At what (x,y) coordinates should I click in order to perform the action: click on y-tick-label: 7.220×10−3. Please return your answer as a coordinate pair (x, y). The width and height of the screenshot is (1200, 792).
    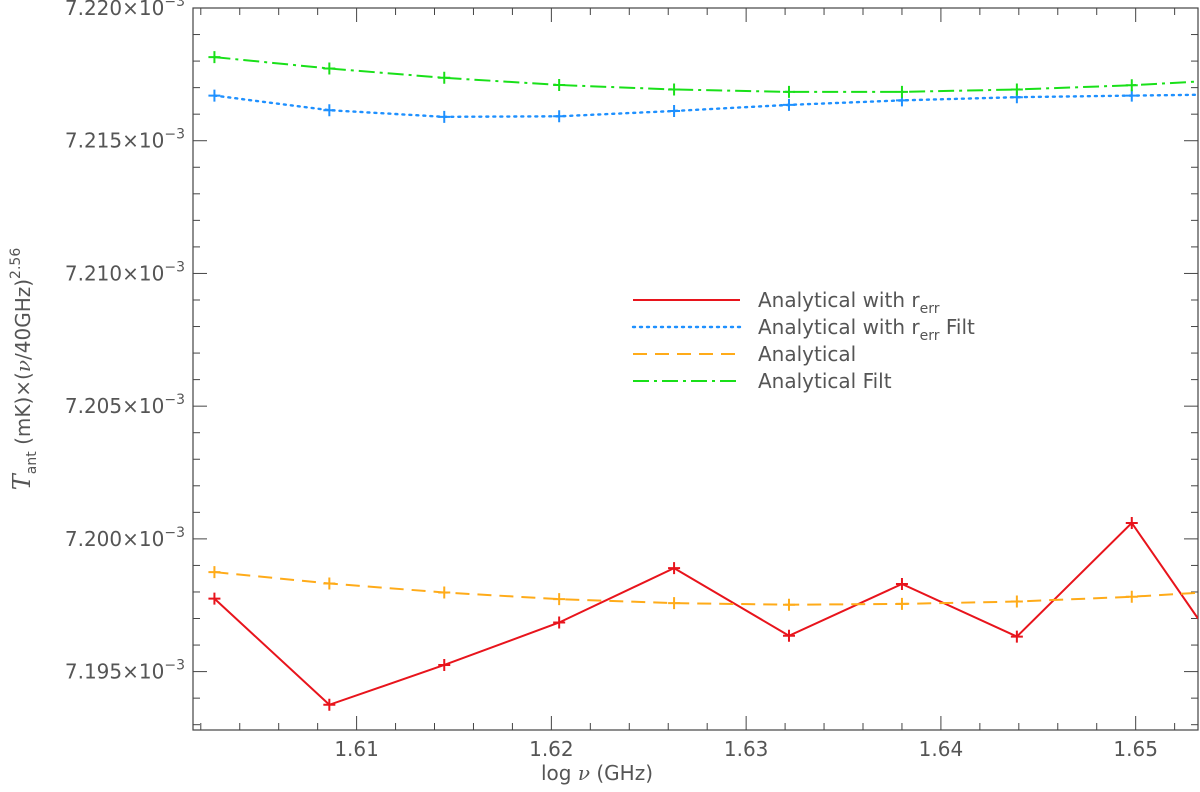
    Looking at the image, I should click on (125, 10).